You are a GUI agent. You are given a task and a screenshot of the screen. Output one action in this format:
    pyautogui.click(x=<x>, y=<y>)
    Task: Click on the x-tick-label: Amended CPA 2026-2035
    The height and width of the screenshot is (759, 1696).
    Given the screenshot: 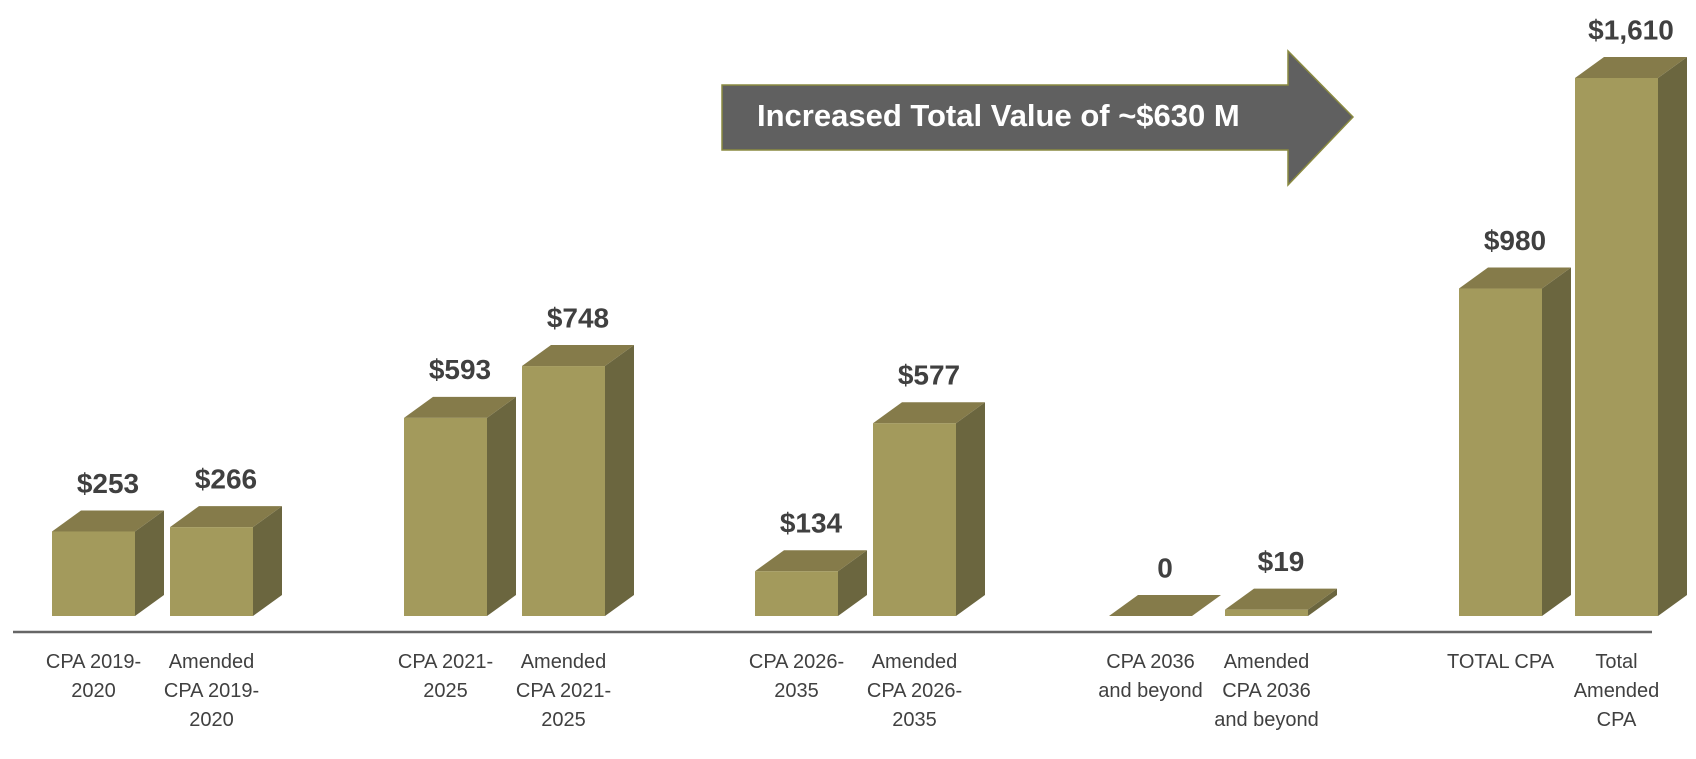 What is the action you would take?
    pyautogui.click(x=914, y=691)
    